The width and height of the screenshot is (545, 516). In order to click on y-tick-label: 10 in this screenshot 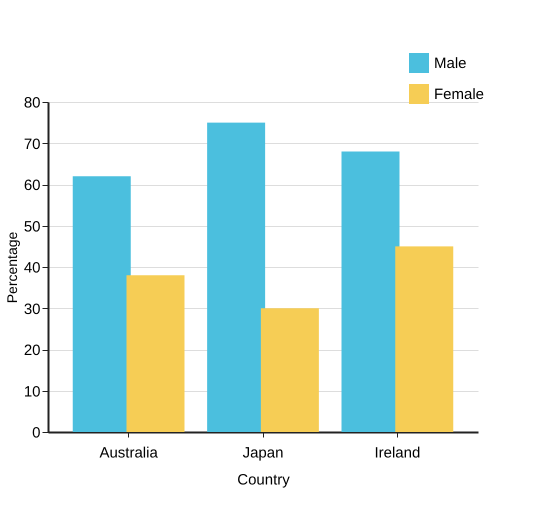, I will do `click(32, 391)`.